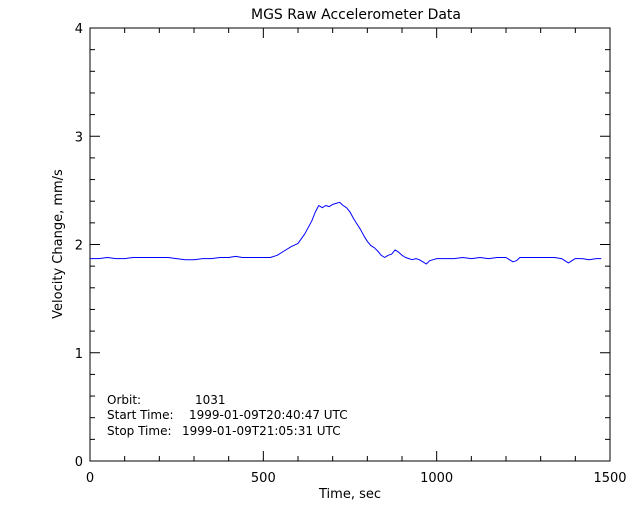 The image size is (640, 512). Describe the element at coordinates (58, 244) in the screenshot. I see `y-axis-title: Velocity Change, mm/s` at that location.